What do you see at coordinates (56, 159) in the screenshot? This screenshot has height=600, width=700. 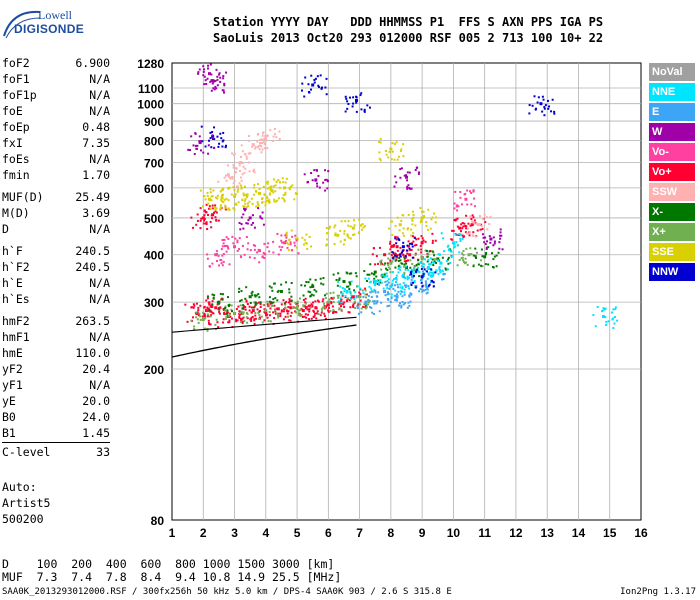 I see `param-row-foes: foEs N/A` at bounding box center [56, 159].